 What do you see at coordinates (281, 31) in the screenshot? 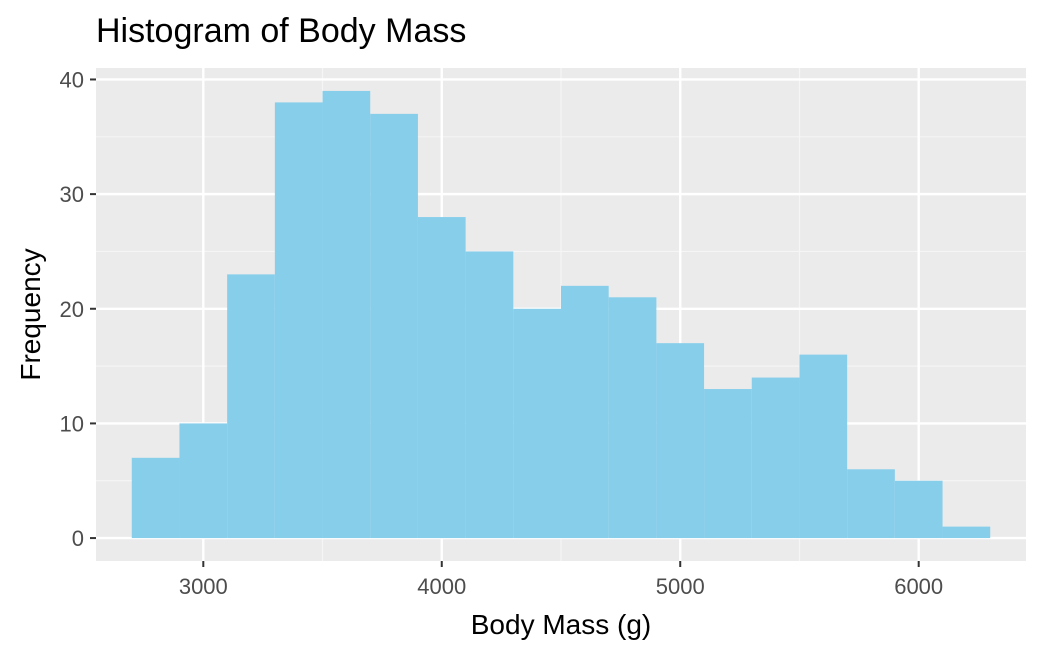
I see `chart-title: Histogram of Body Mass` at bounding box center [281, 31].